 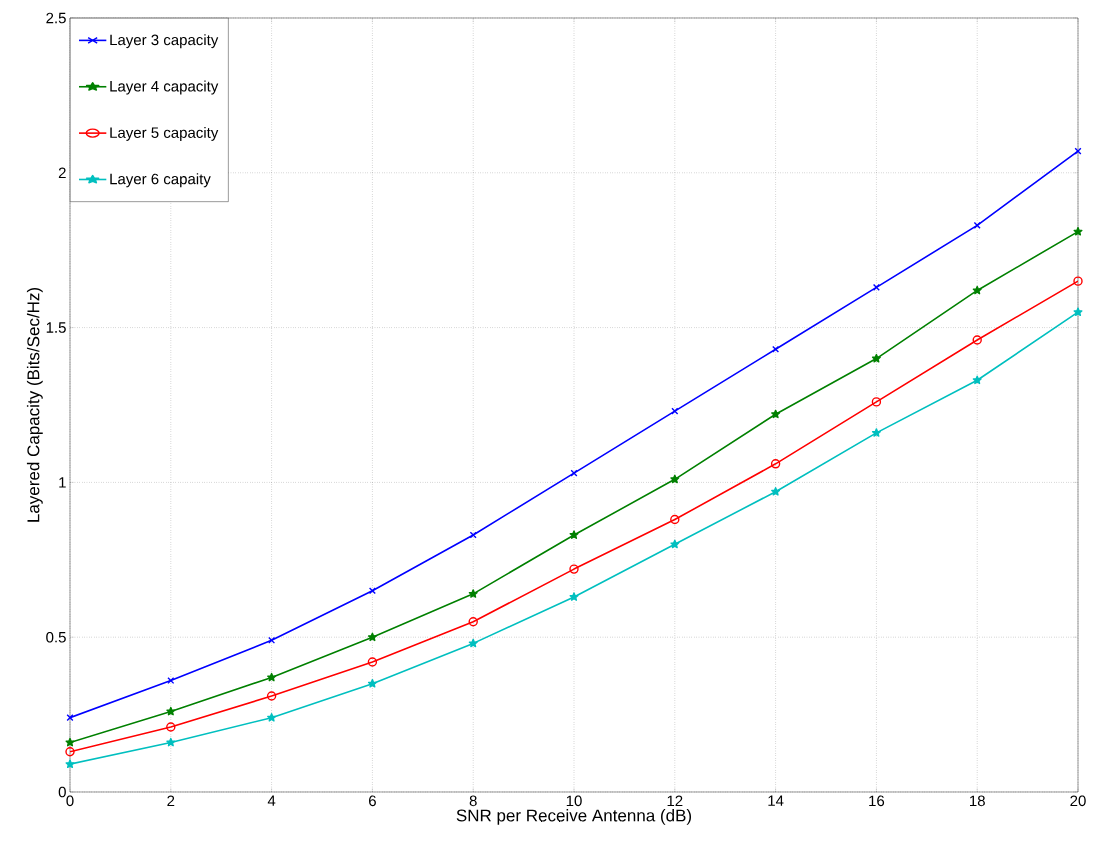 I want to click on x-axis-title: SNR per Receive Antenna (dB), so click(x=574, y=817).